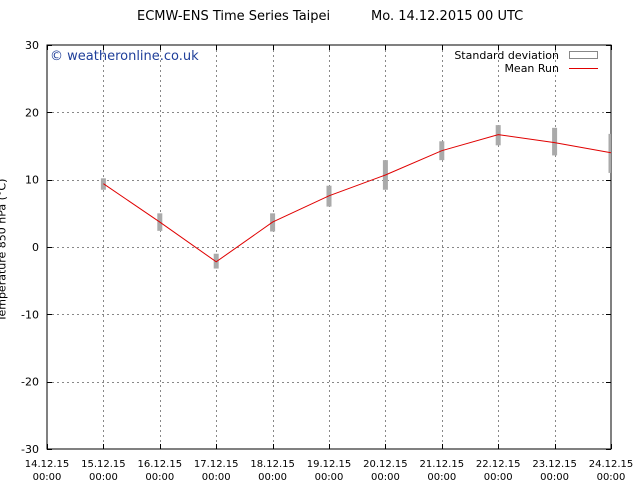 The height and width of the screenshot is (490, 634). What do you see at coordinates (506, 55) in the screenshot?
I see `legend-label-std-dev: Standard deviation` at bounding box center [506, 55].